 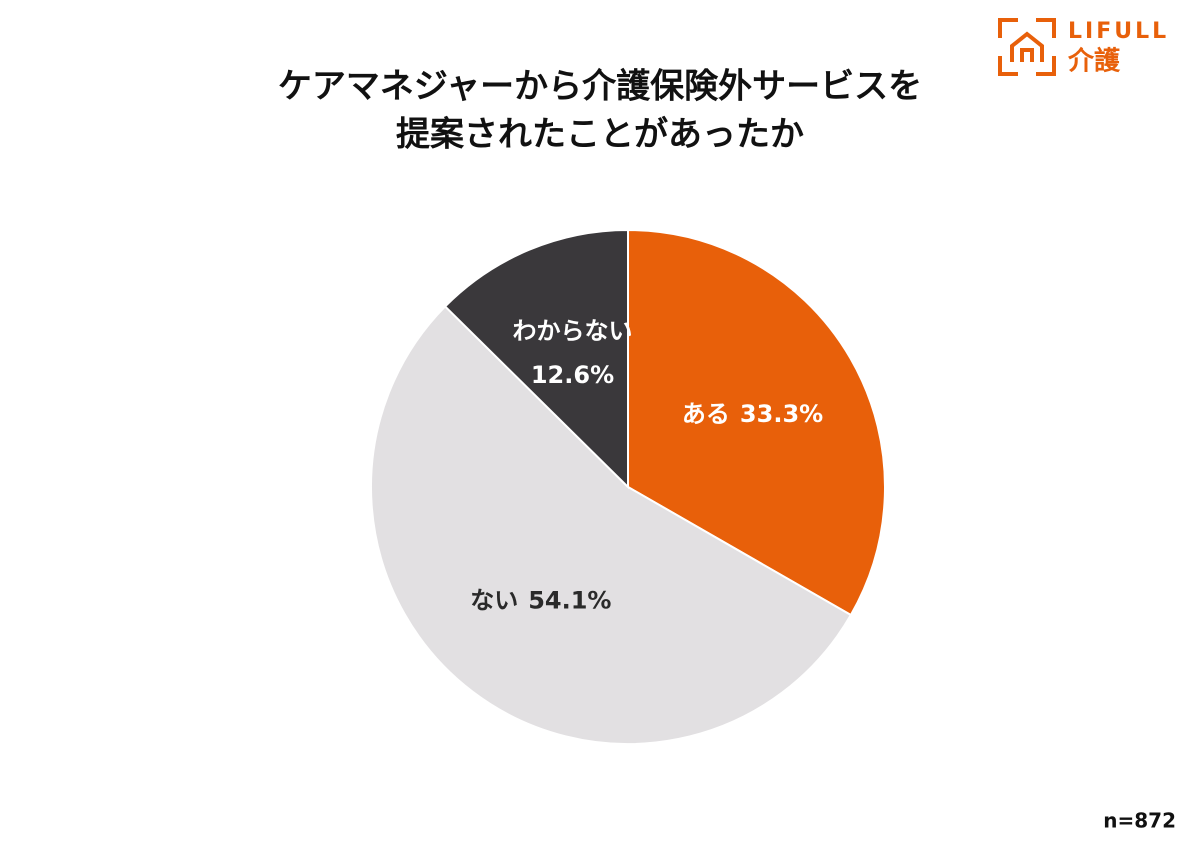 What do you see at coordinates (600, 135) in the screenshot?
I see `chart-title: 提案されたことがあったか` at bounding box center [600, 135].